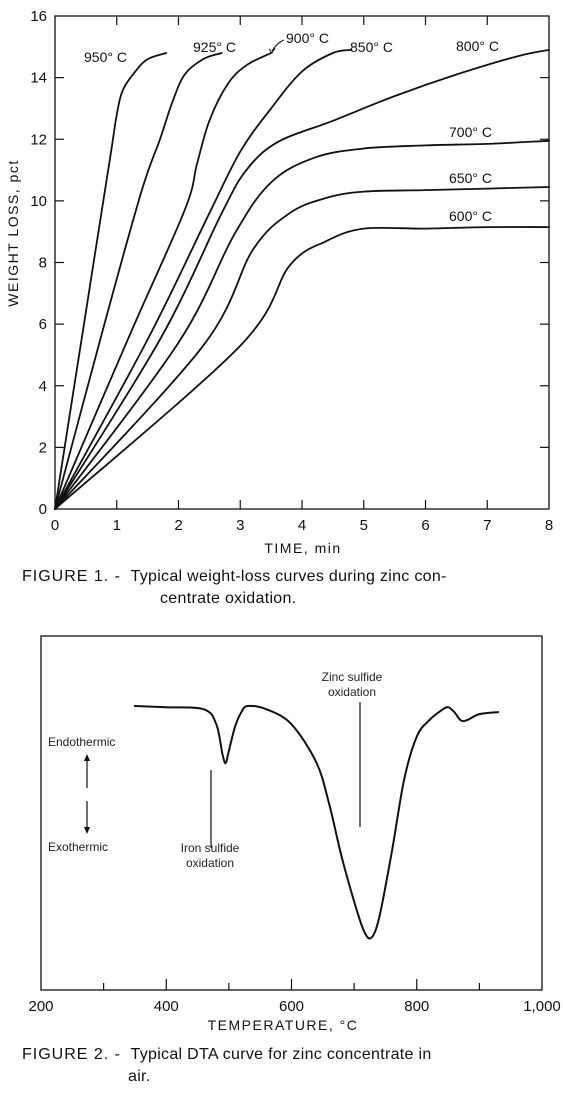 The height and width of the screenshot is (1094, 563). What do you see at coordinates (13, 232) in the screenshot?
I see `y-axis-label: WEIGHT LOSS, pct` at bounding box center [13, 232].